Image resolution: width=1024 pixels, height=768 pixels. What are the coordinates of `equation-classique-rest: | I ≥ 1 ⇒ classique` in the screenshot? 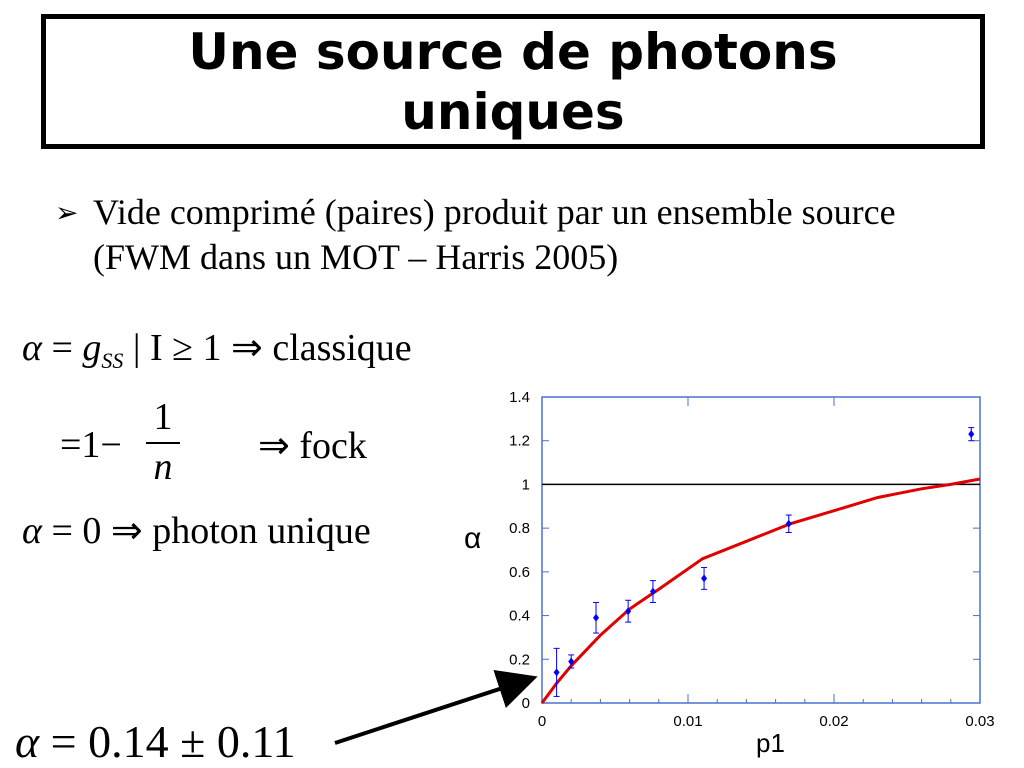 It's located at (267, 348).